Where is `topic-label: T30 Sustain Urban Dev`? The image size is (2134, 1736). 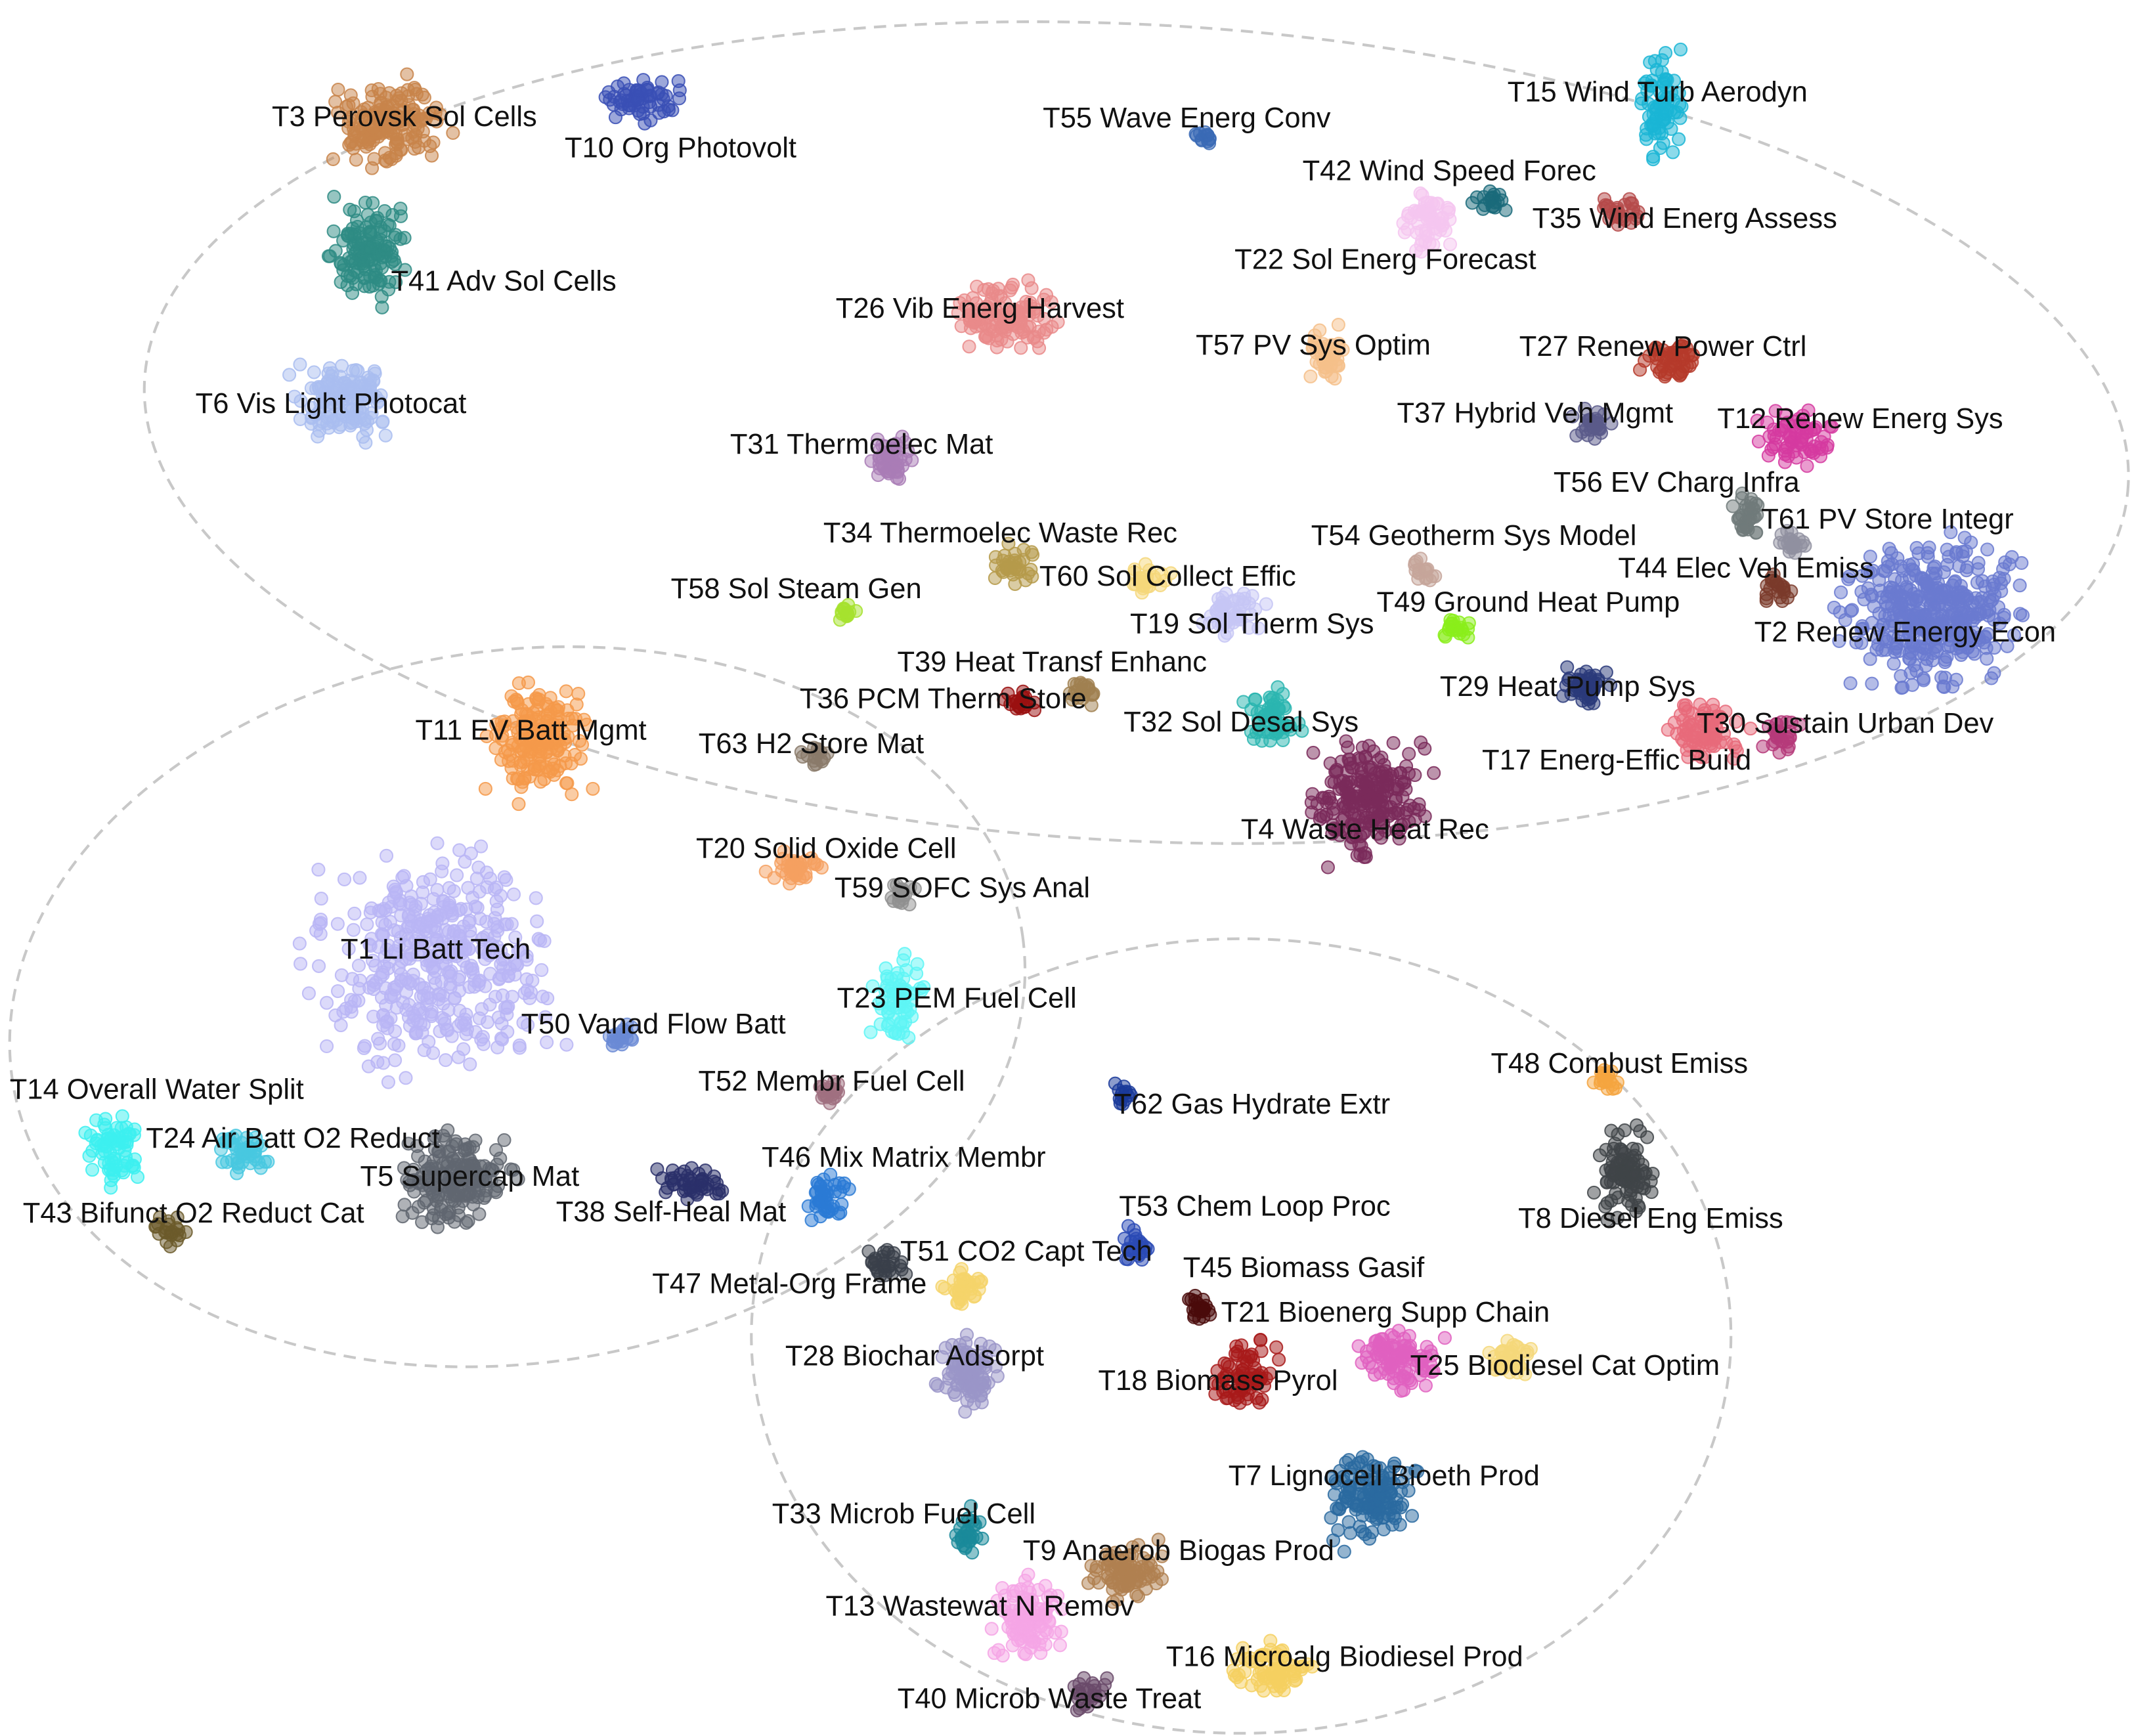 topic-label: T30 Sustain Urban Dev is located at coordinates (1845, 723).